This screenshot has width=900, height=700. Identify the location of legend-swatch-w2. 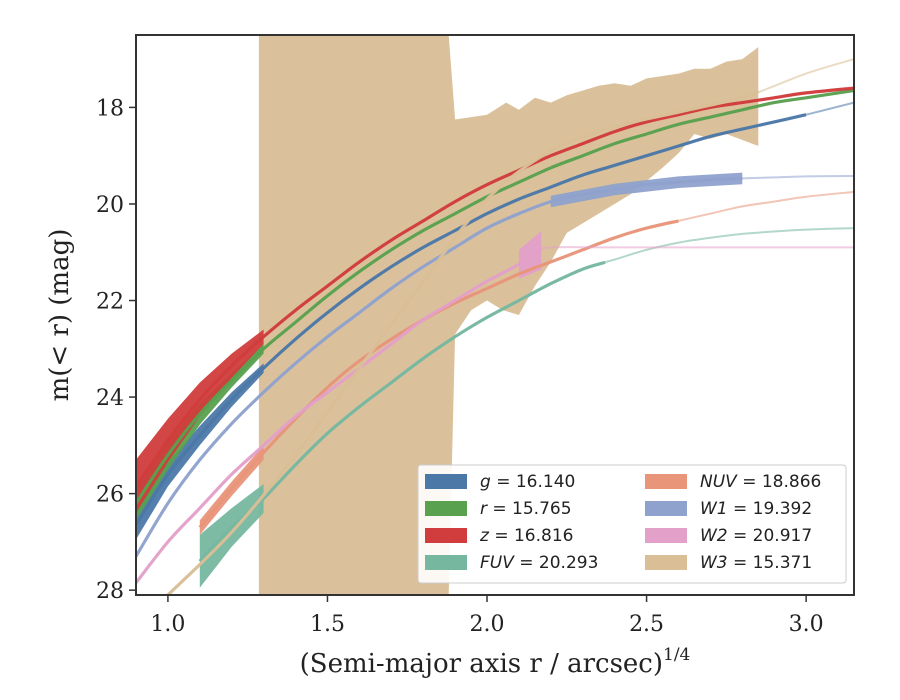
(666, 535).